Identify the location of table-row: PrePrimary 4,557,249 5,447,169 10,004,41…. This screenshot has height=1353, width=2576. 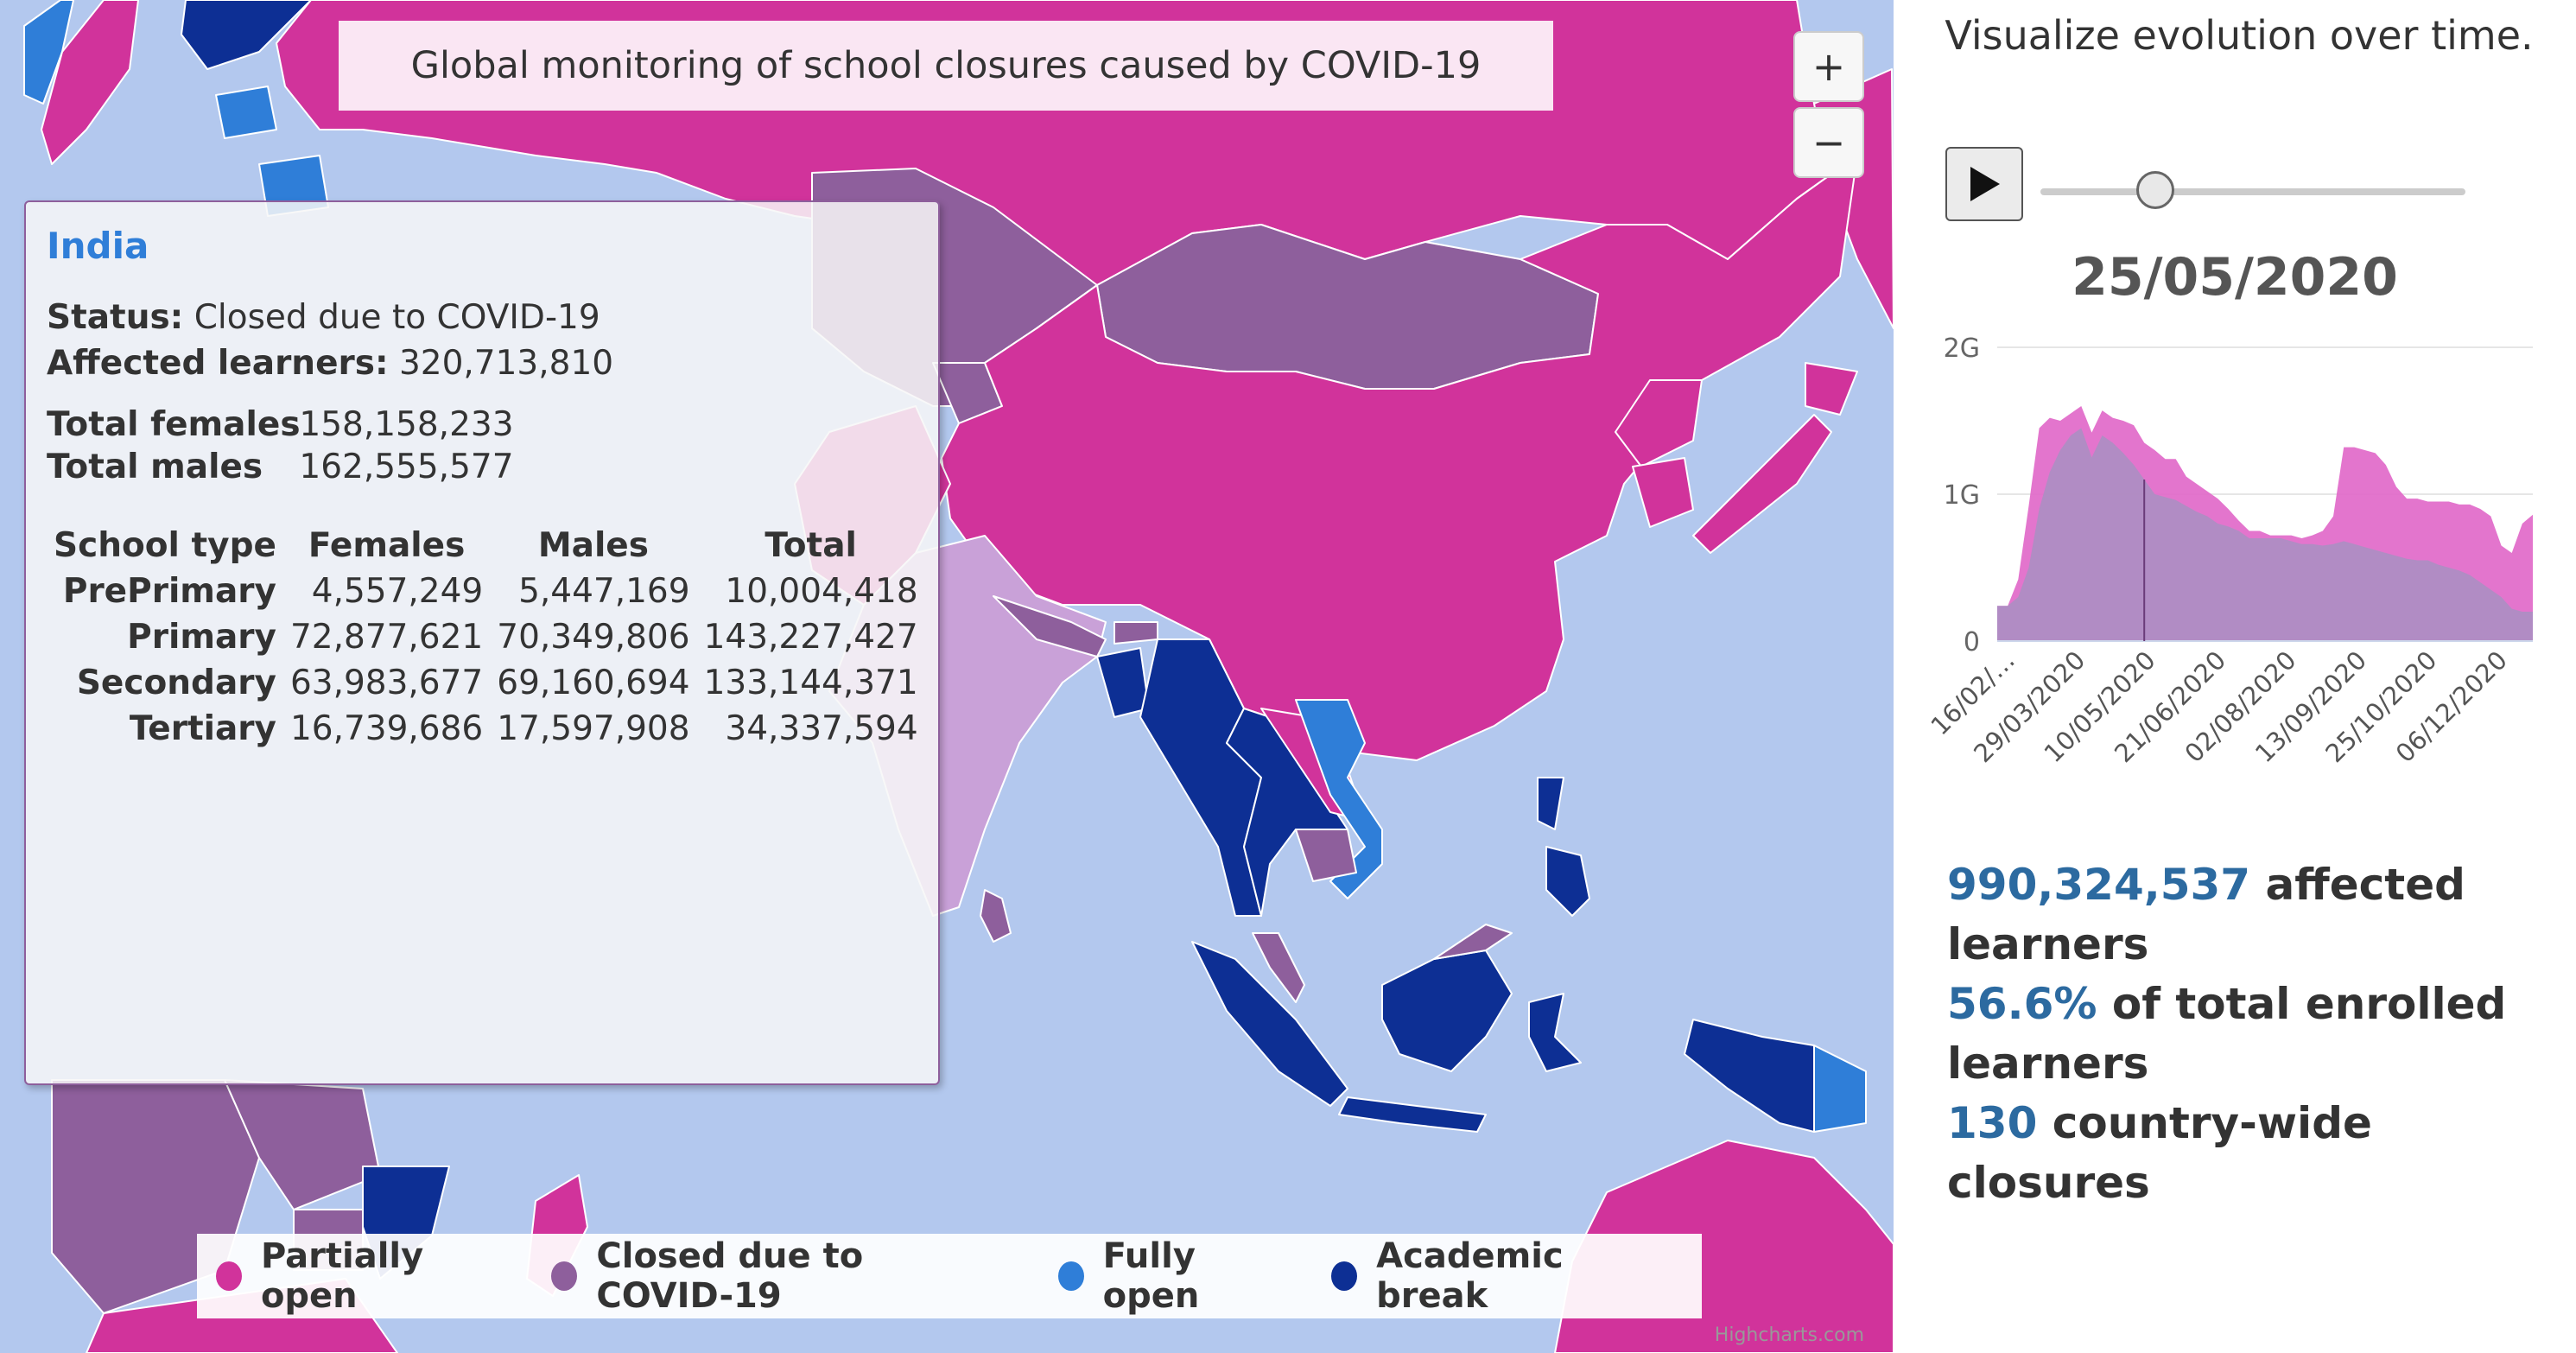
(486, 591).